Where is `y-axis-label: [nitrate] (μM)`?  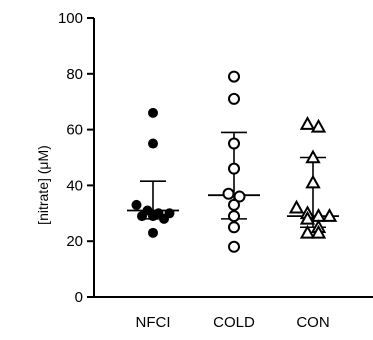 y-axis-label: [nitrate] (μM) is located at coordinates (43, 185).